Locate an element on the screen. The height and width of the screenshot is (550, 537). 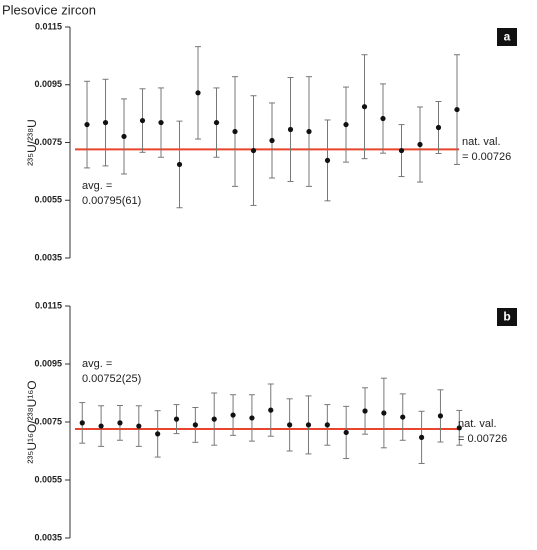
panel-label: a is located at coordinates (507, 37).